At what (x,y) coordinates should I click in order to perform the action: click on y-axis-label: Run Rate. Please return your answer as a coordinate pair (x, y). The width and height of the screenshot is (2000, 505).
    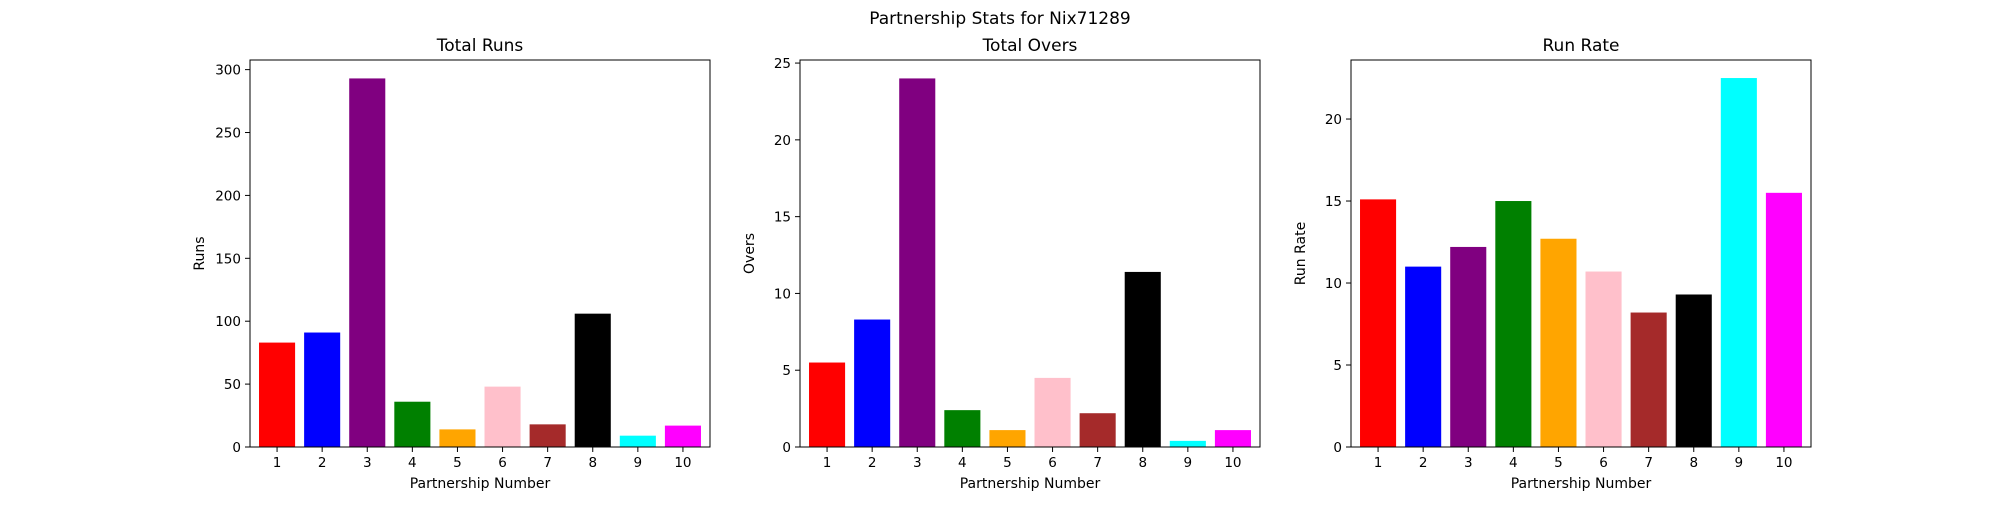
    Looking at the image, I should click on (1301, 253).